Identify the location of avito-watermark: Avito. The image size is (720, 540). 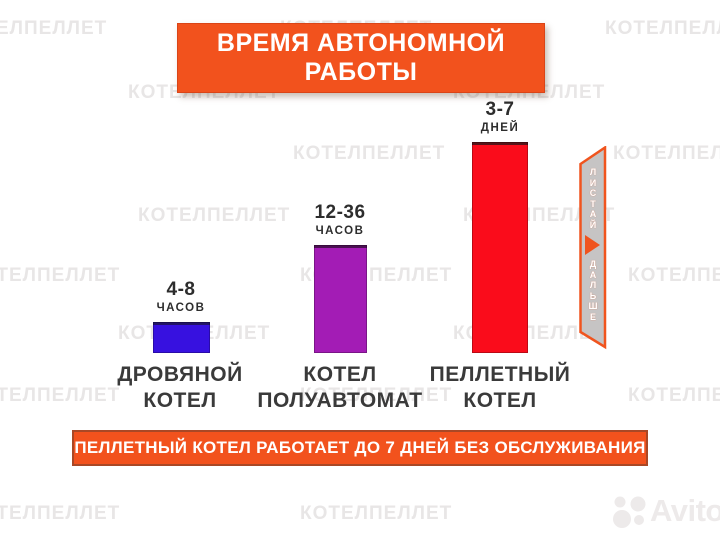
(666, 511).